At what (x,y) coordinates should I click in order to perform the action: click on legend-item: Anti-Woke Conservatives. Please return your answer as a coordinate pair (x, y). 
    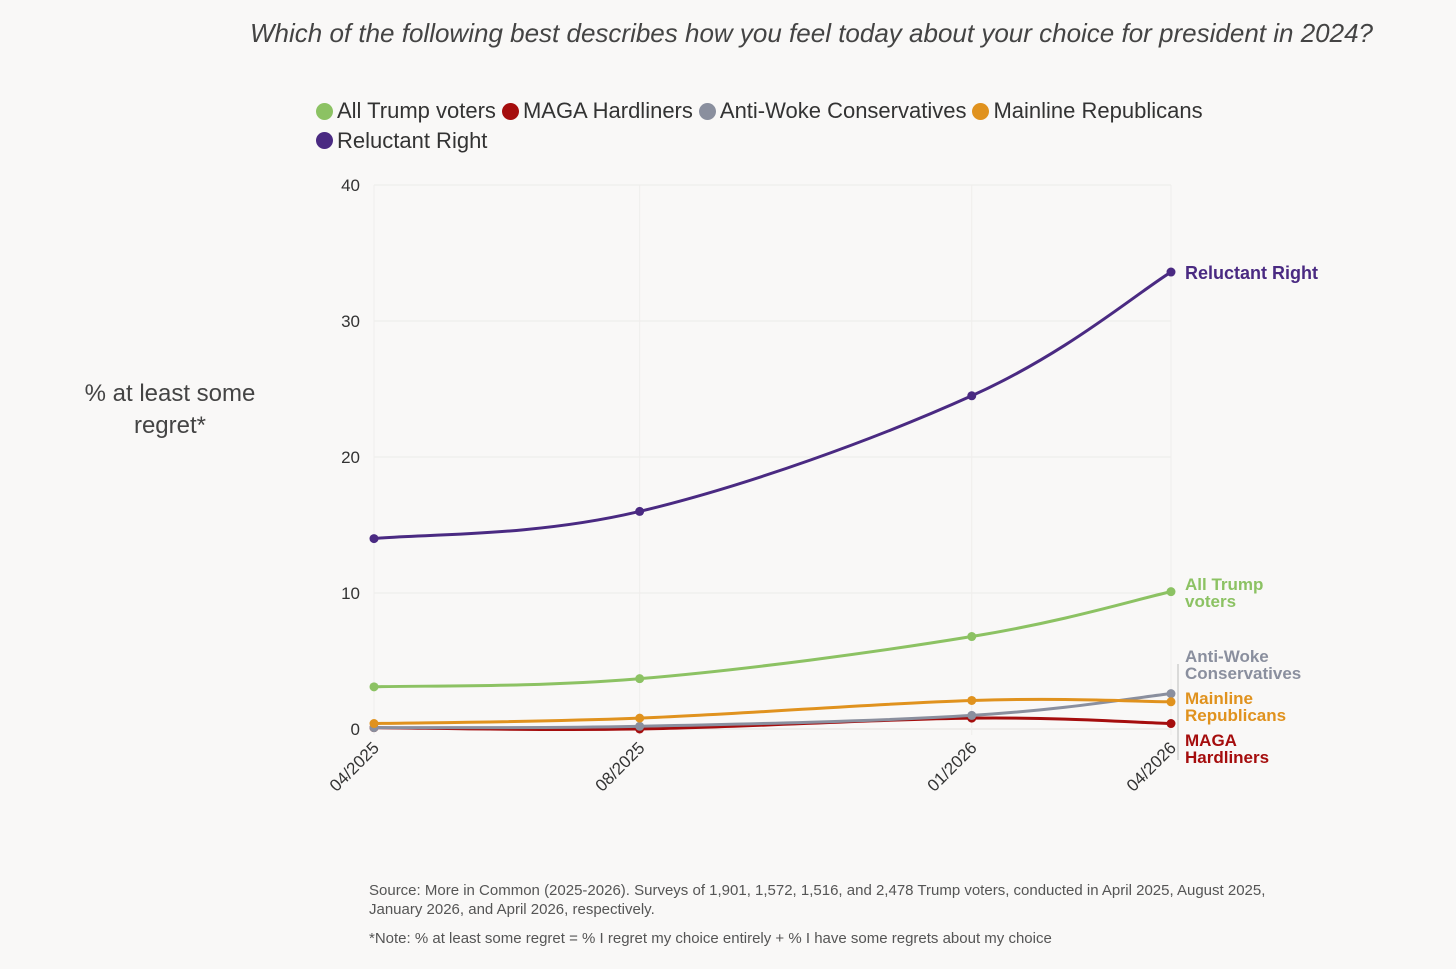
    Looking at the image, I should click on (832, 111).